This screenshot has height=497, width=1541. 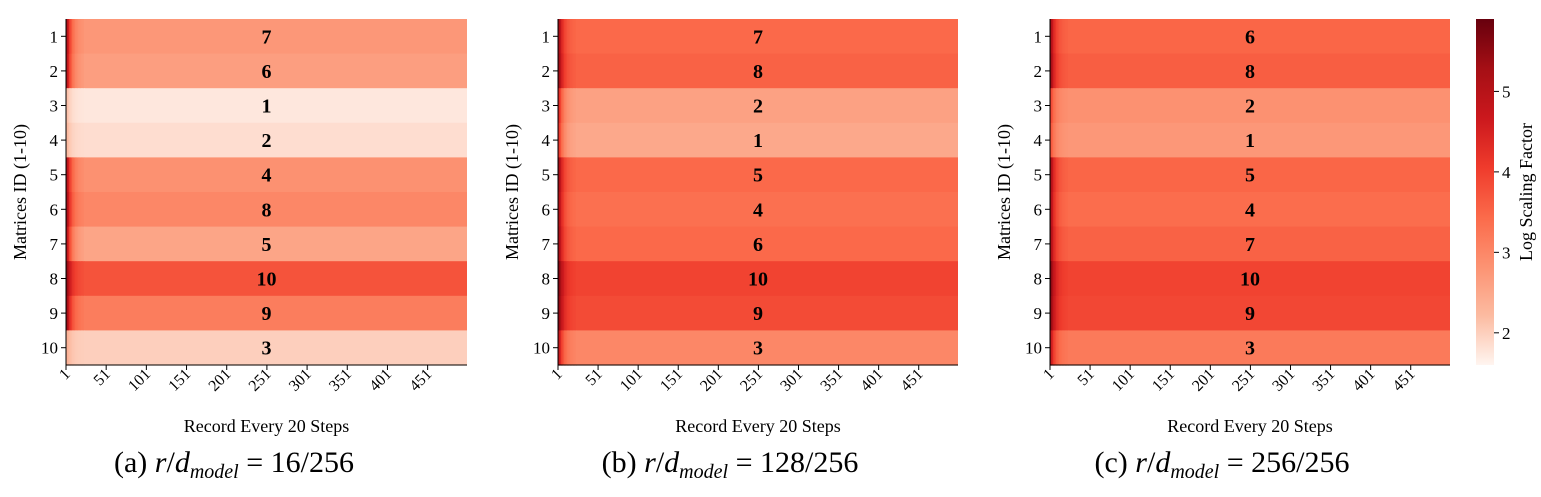 I want to click on heatmap-row-8: 10, so click(x=266, y=279).